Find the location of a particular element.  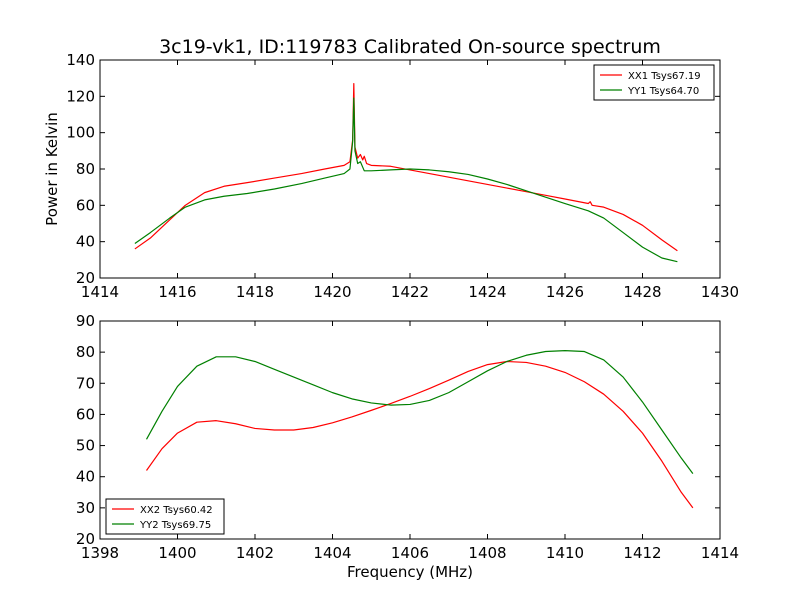

y-tick-label: 50 is located at coordinates (85, 446).